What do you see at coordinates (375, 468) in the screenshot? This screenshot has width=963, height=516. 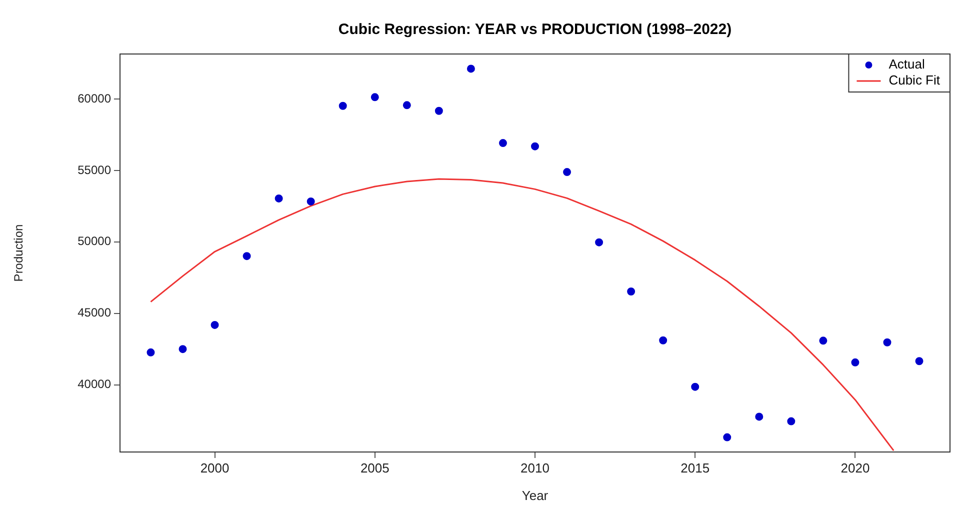 I see `x-tick-label: 2005` at bounding box center [375, 468].